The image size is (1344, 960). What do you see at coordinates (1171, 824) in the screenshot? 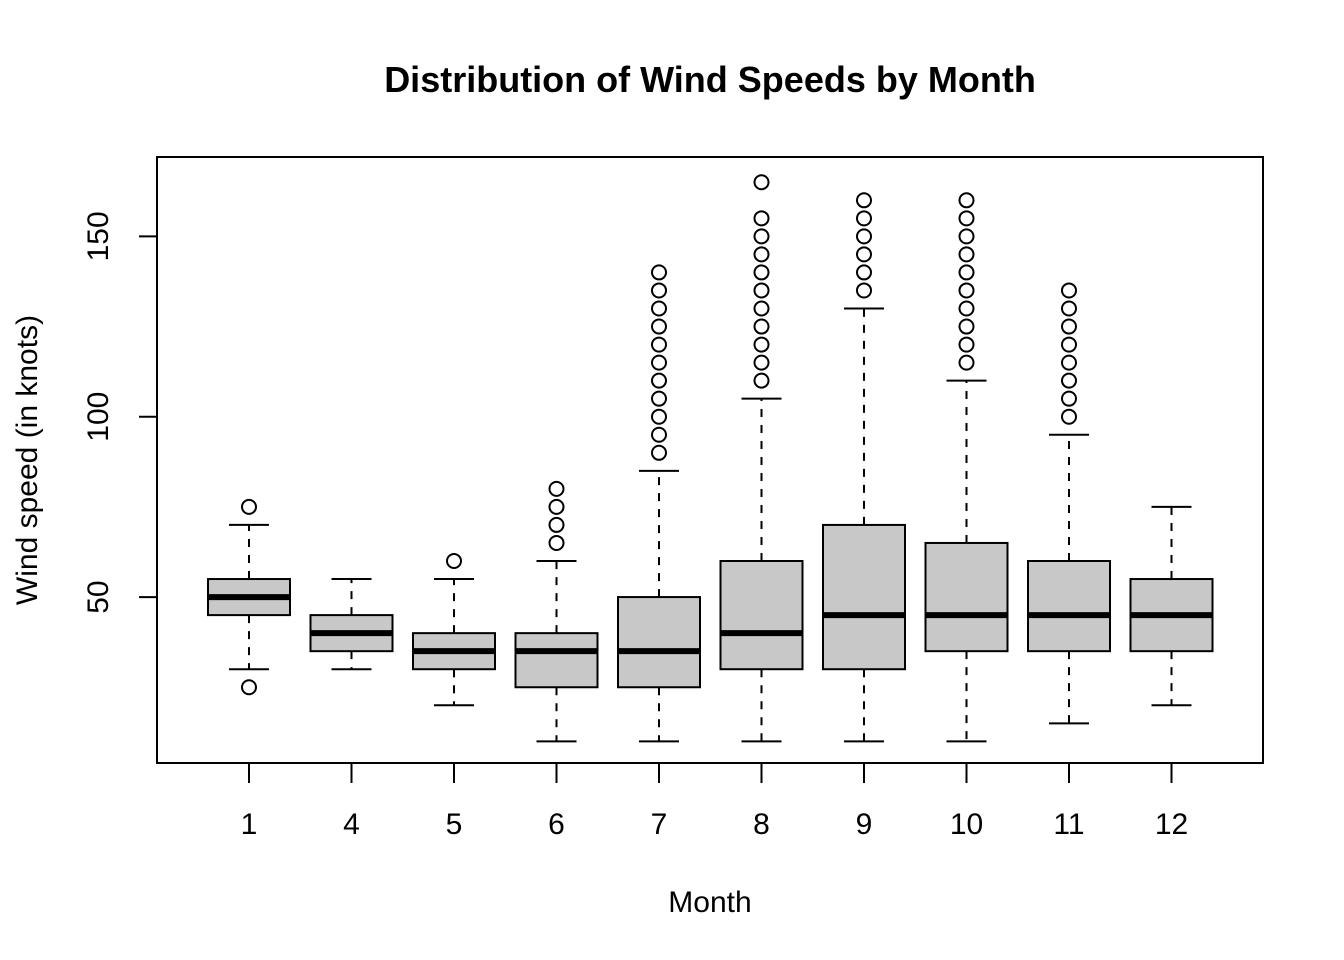
I see `x-tick-label: 12` at bounding box center [1171, 824].